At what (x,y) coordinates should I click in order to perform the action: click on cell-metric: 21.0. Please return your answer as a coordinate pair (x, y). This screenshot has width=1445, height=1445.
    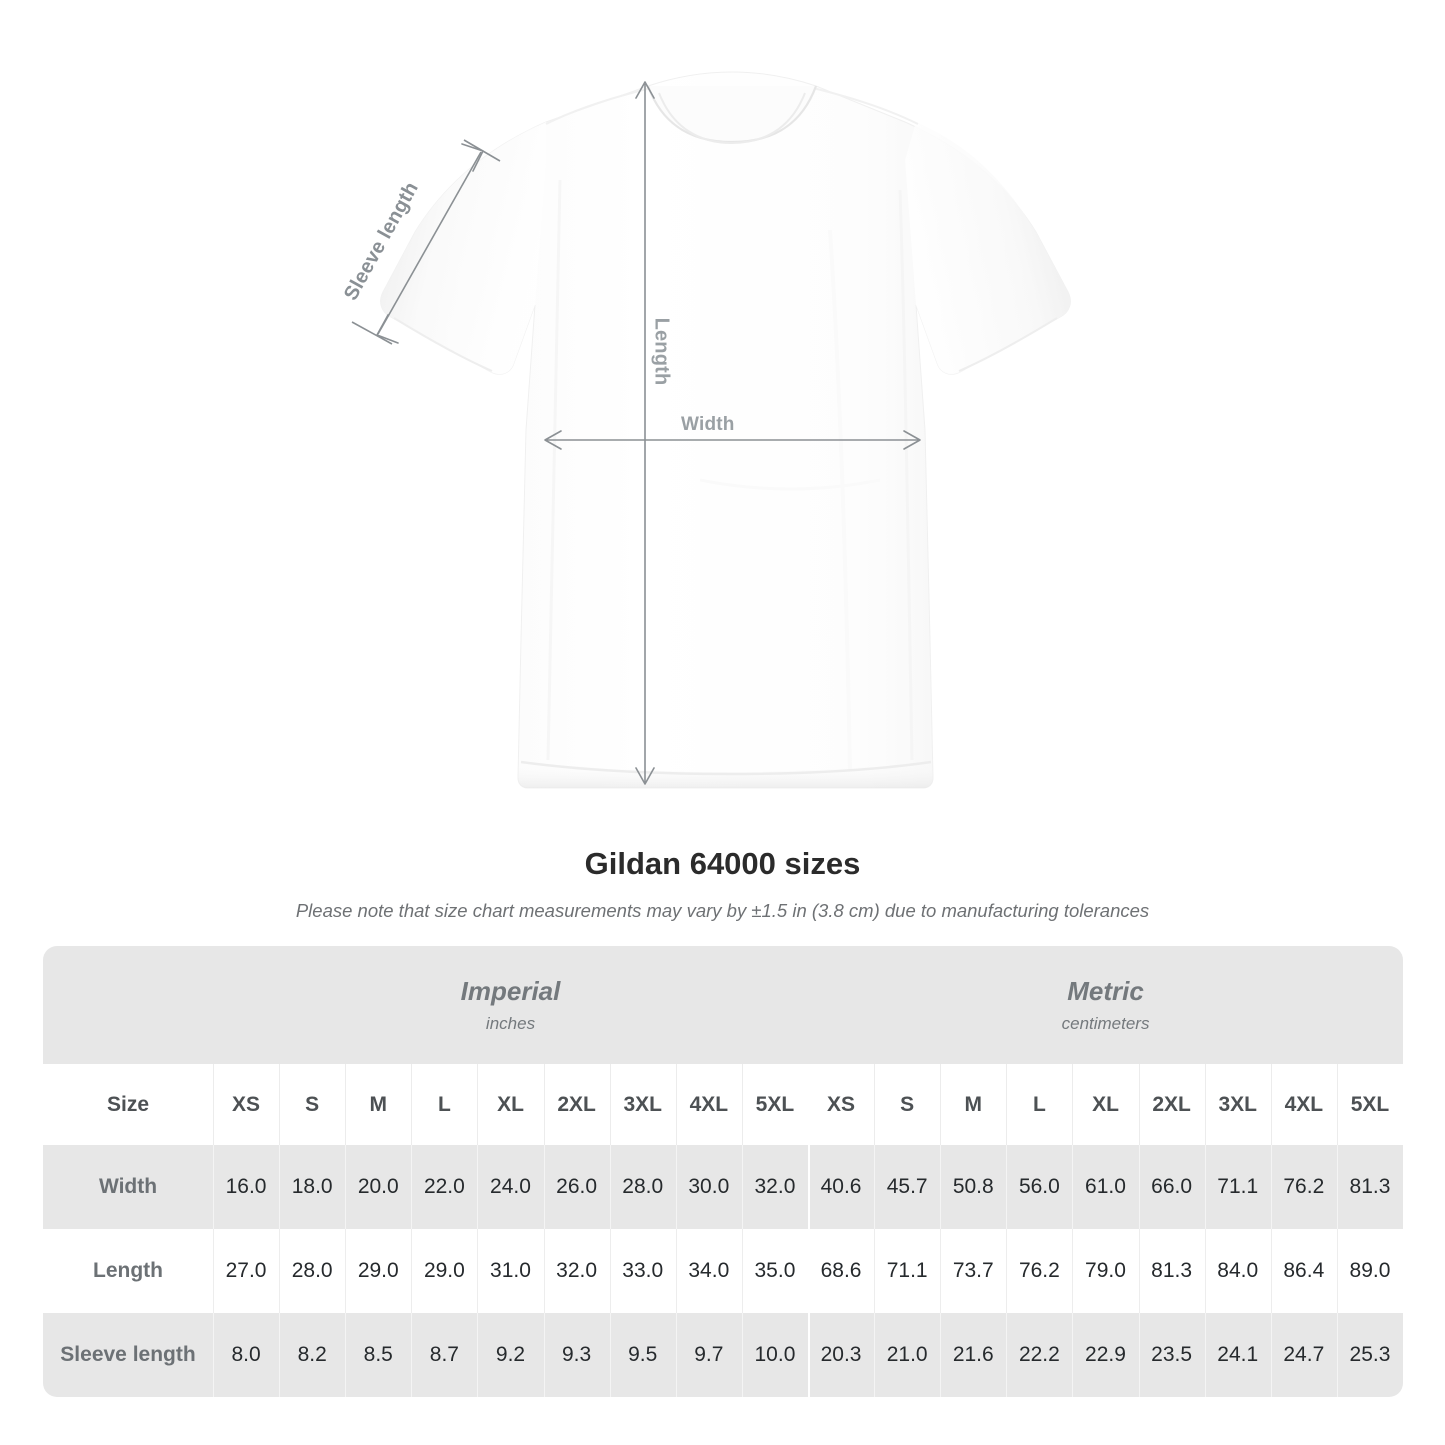
    Looking at the image, I should click on (907, 1355).